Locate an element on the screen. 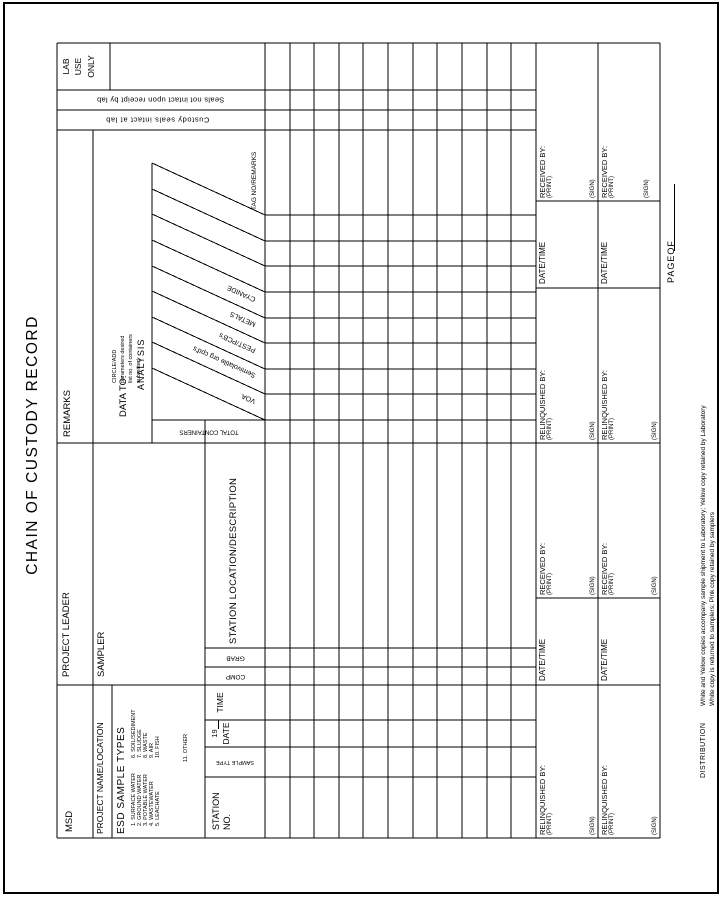 Image resolution: width=723 pixels, height=898 pixels. station-no-line1: STATION is located at coordinates (216, 811).